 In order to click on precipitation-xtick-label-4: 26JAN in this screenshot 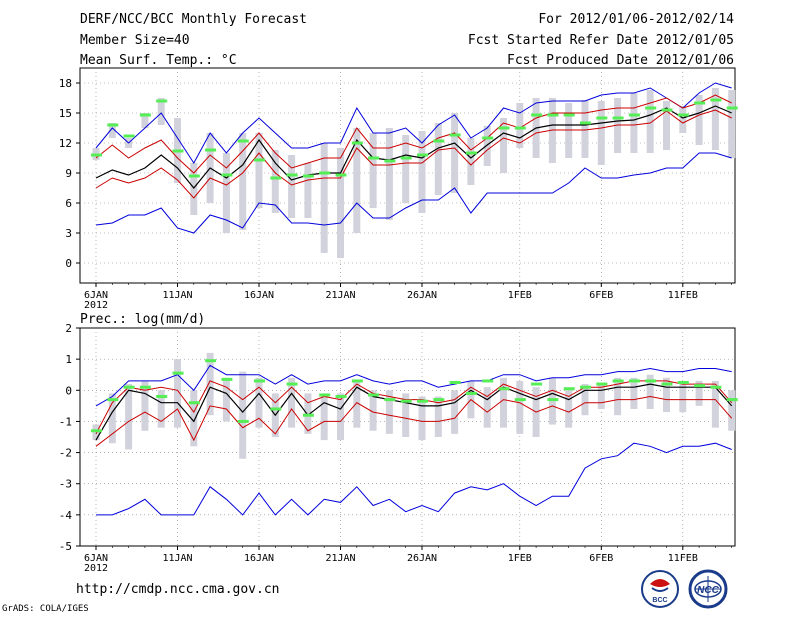, I will do `click(422, 558)`.